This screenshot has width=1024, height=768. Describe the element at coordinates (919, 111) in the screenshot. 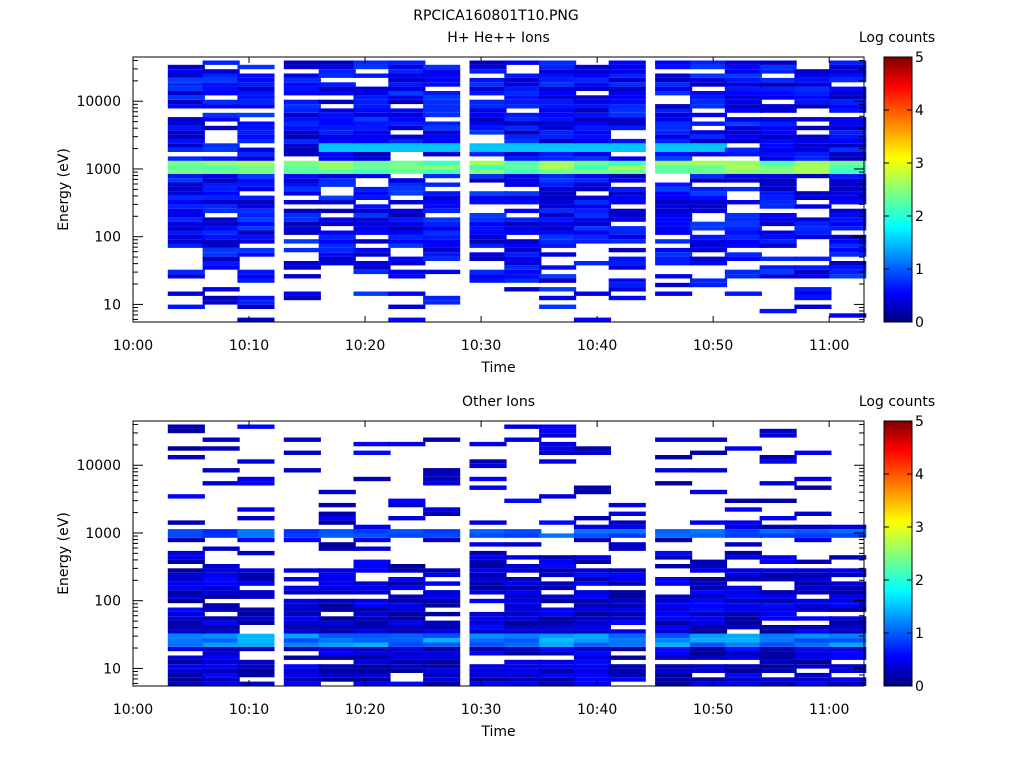

I see `colorbar-tick-label: 4` at that location.